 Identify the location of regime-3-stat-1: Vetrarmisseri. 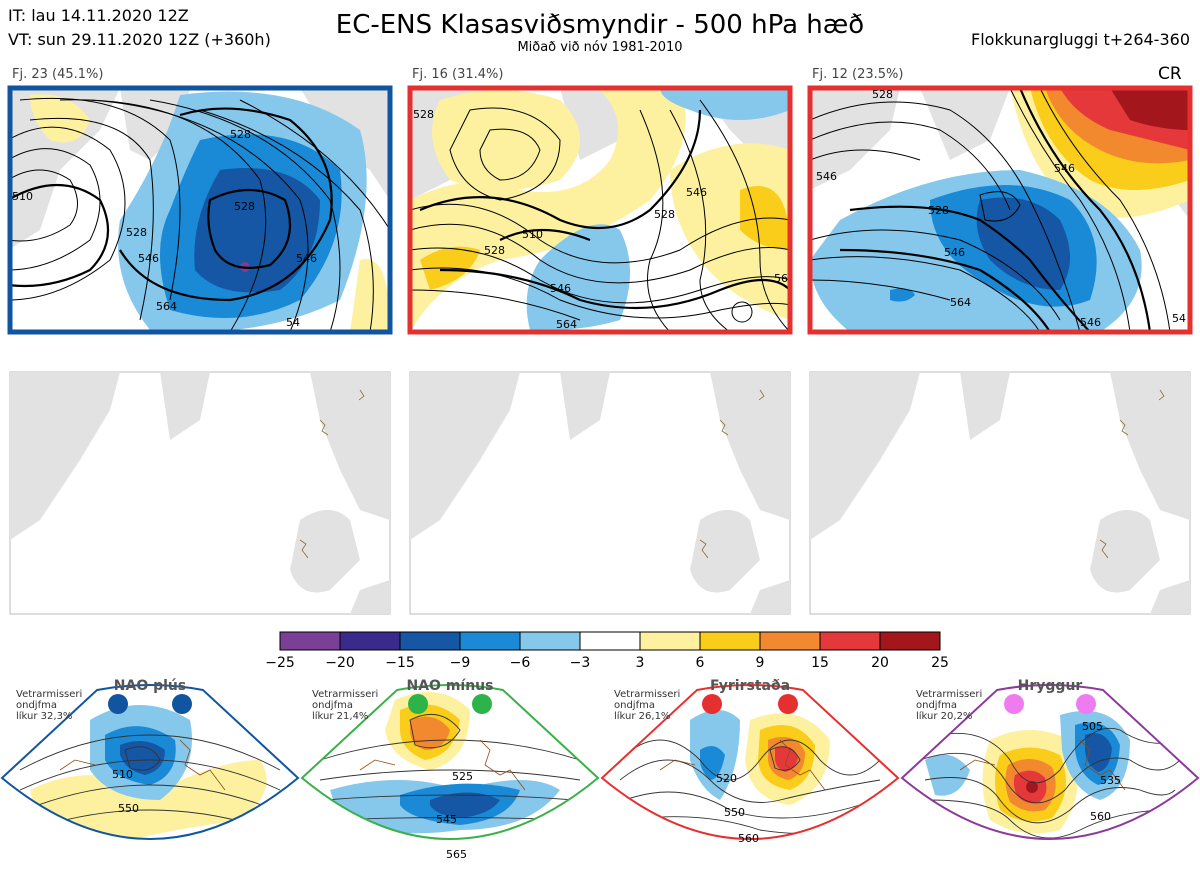
(647, 694).